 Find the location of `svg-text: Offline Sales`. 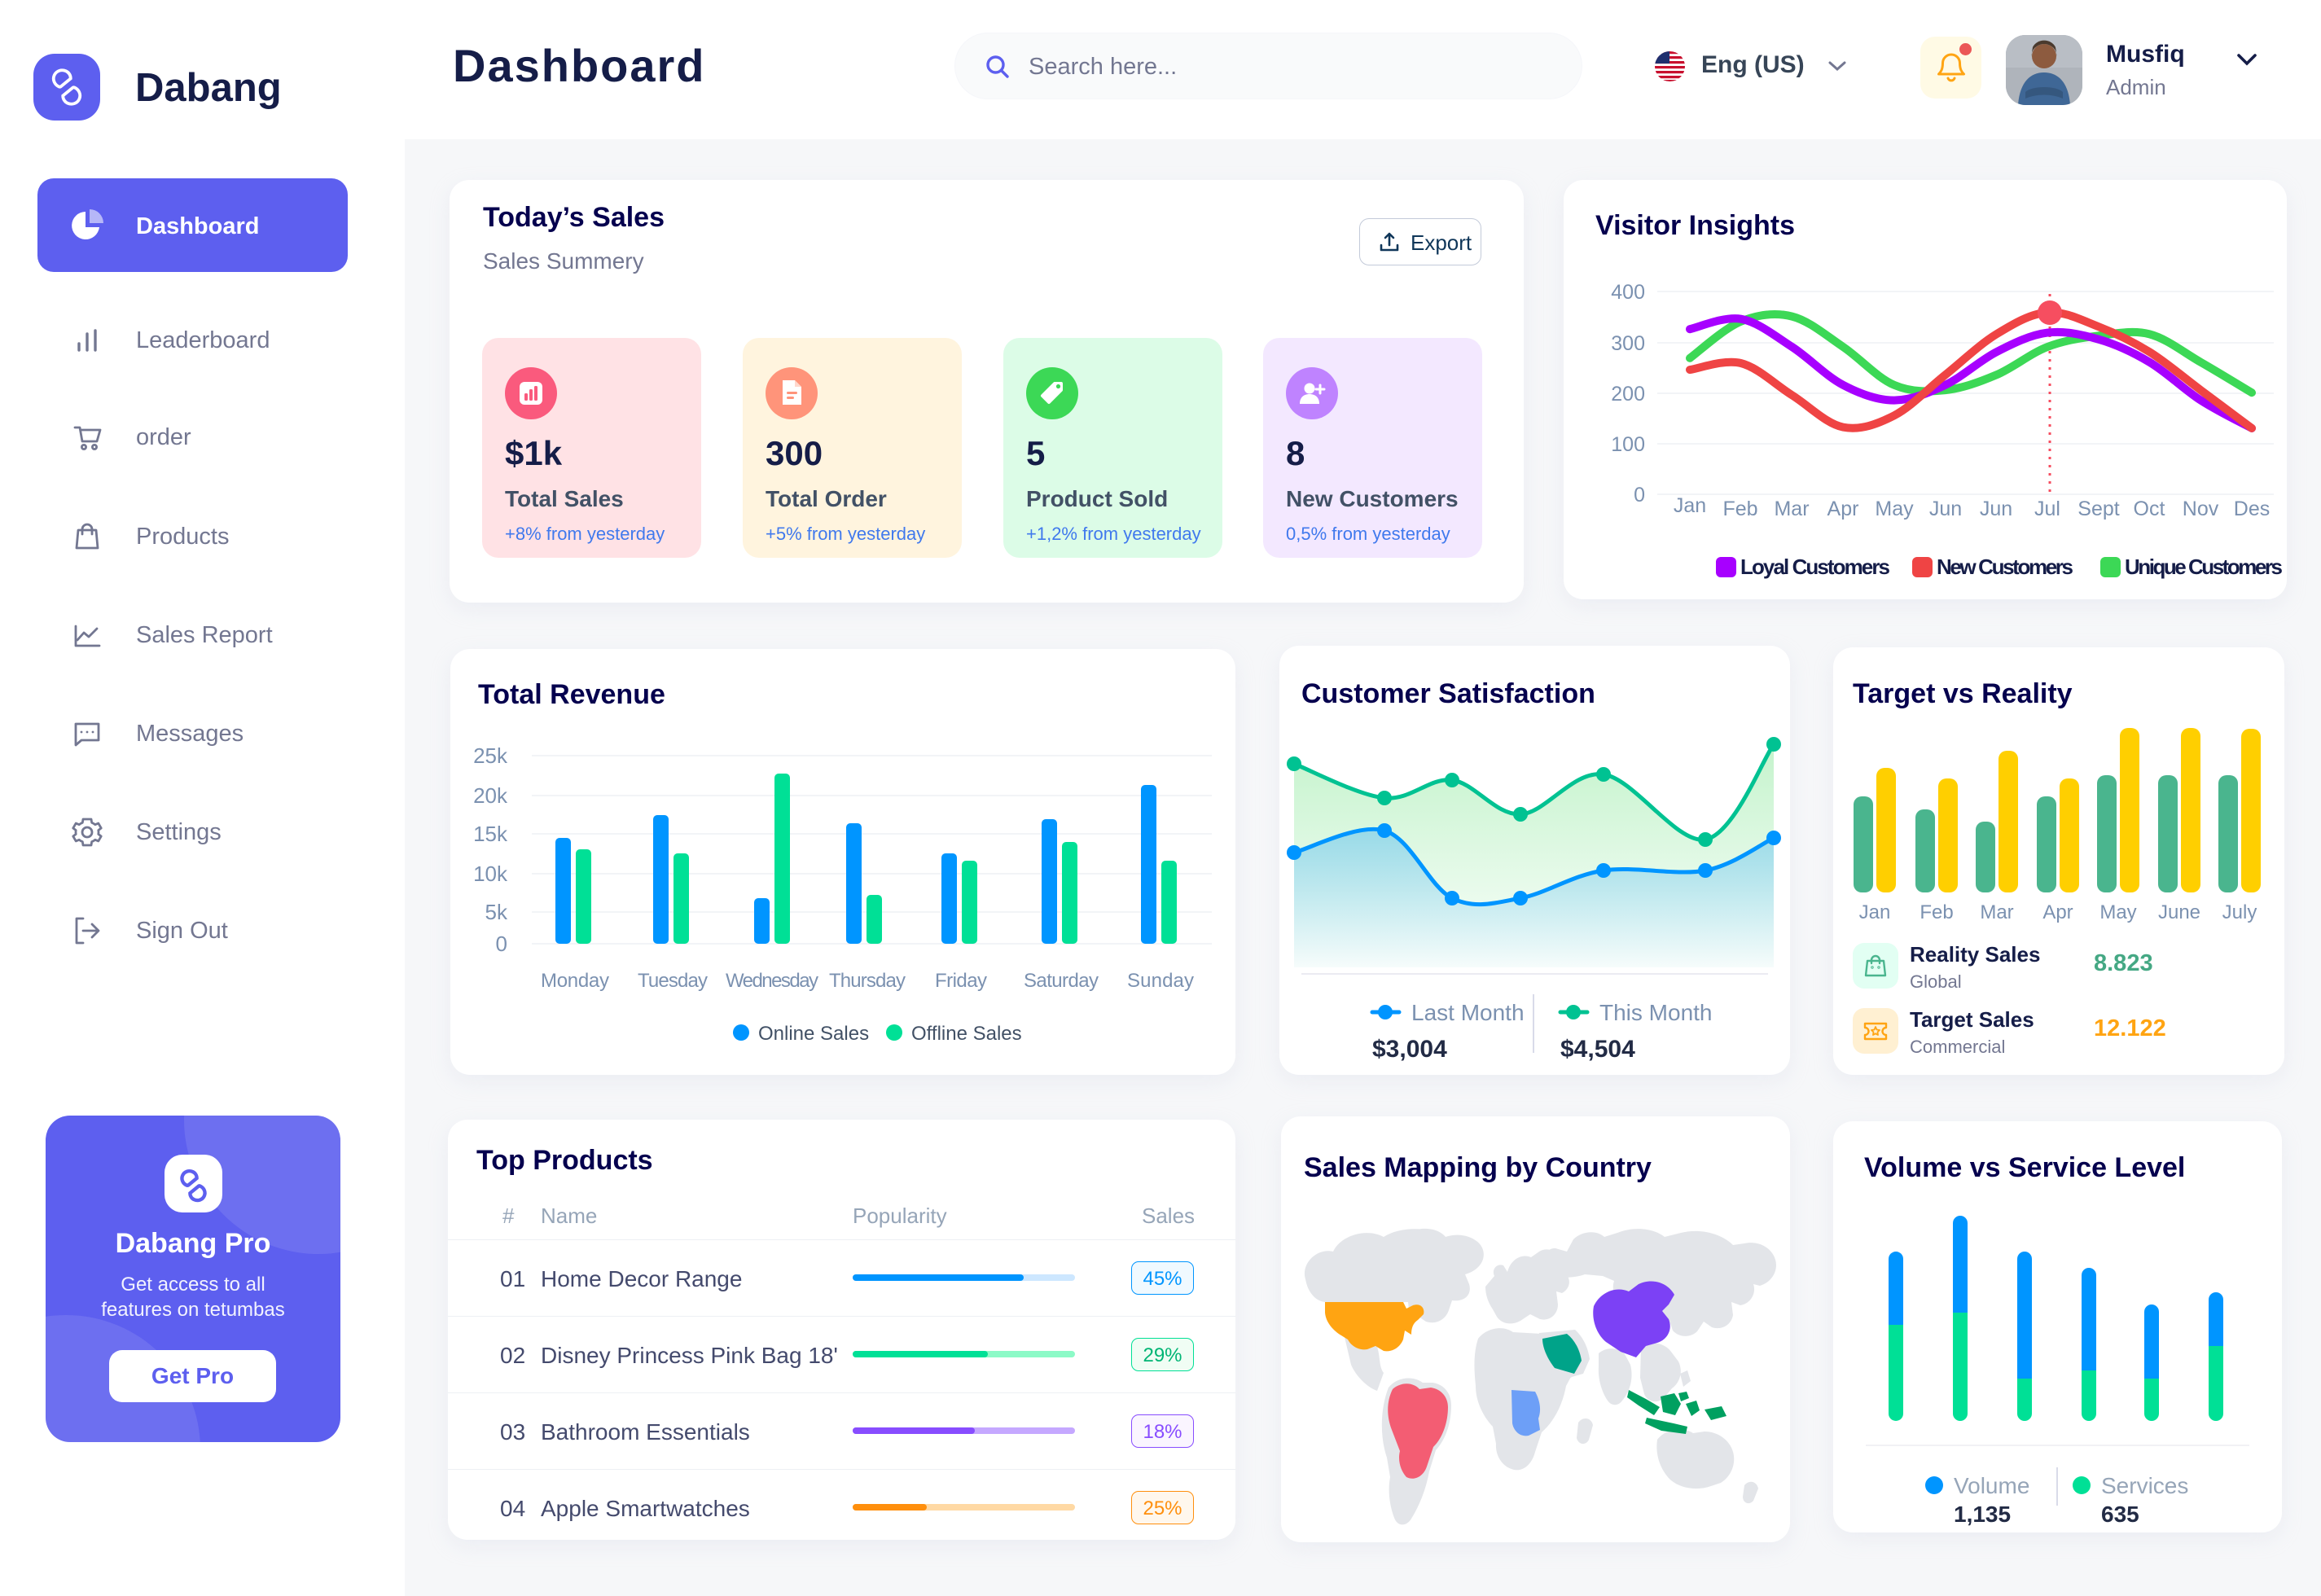

svg-text: Offline Sales is located at coordinates (966, 1034).